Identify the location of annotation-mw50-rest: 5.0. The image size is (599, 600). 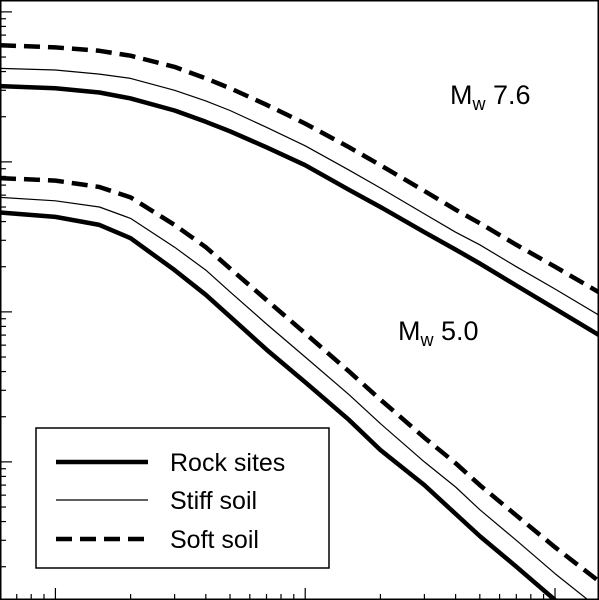
(456, 331).